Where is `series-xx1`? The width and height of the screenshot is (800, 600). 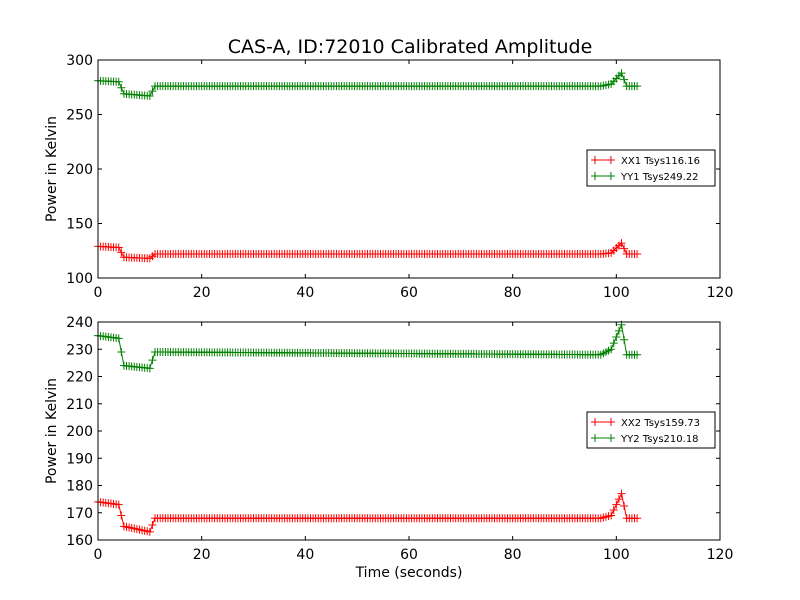 series-xx1 is located at coordinates (368, 251).